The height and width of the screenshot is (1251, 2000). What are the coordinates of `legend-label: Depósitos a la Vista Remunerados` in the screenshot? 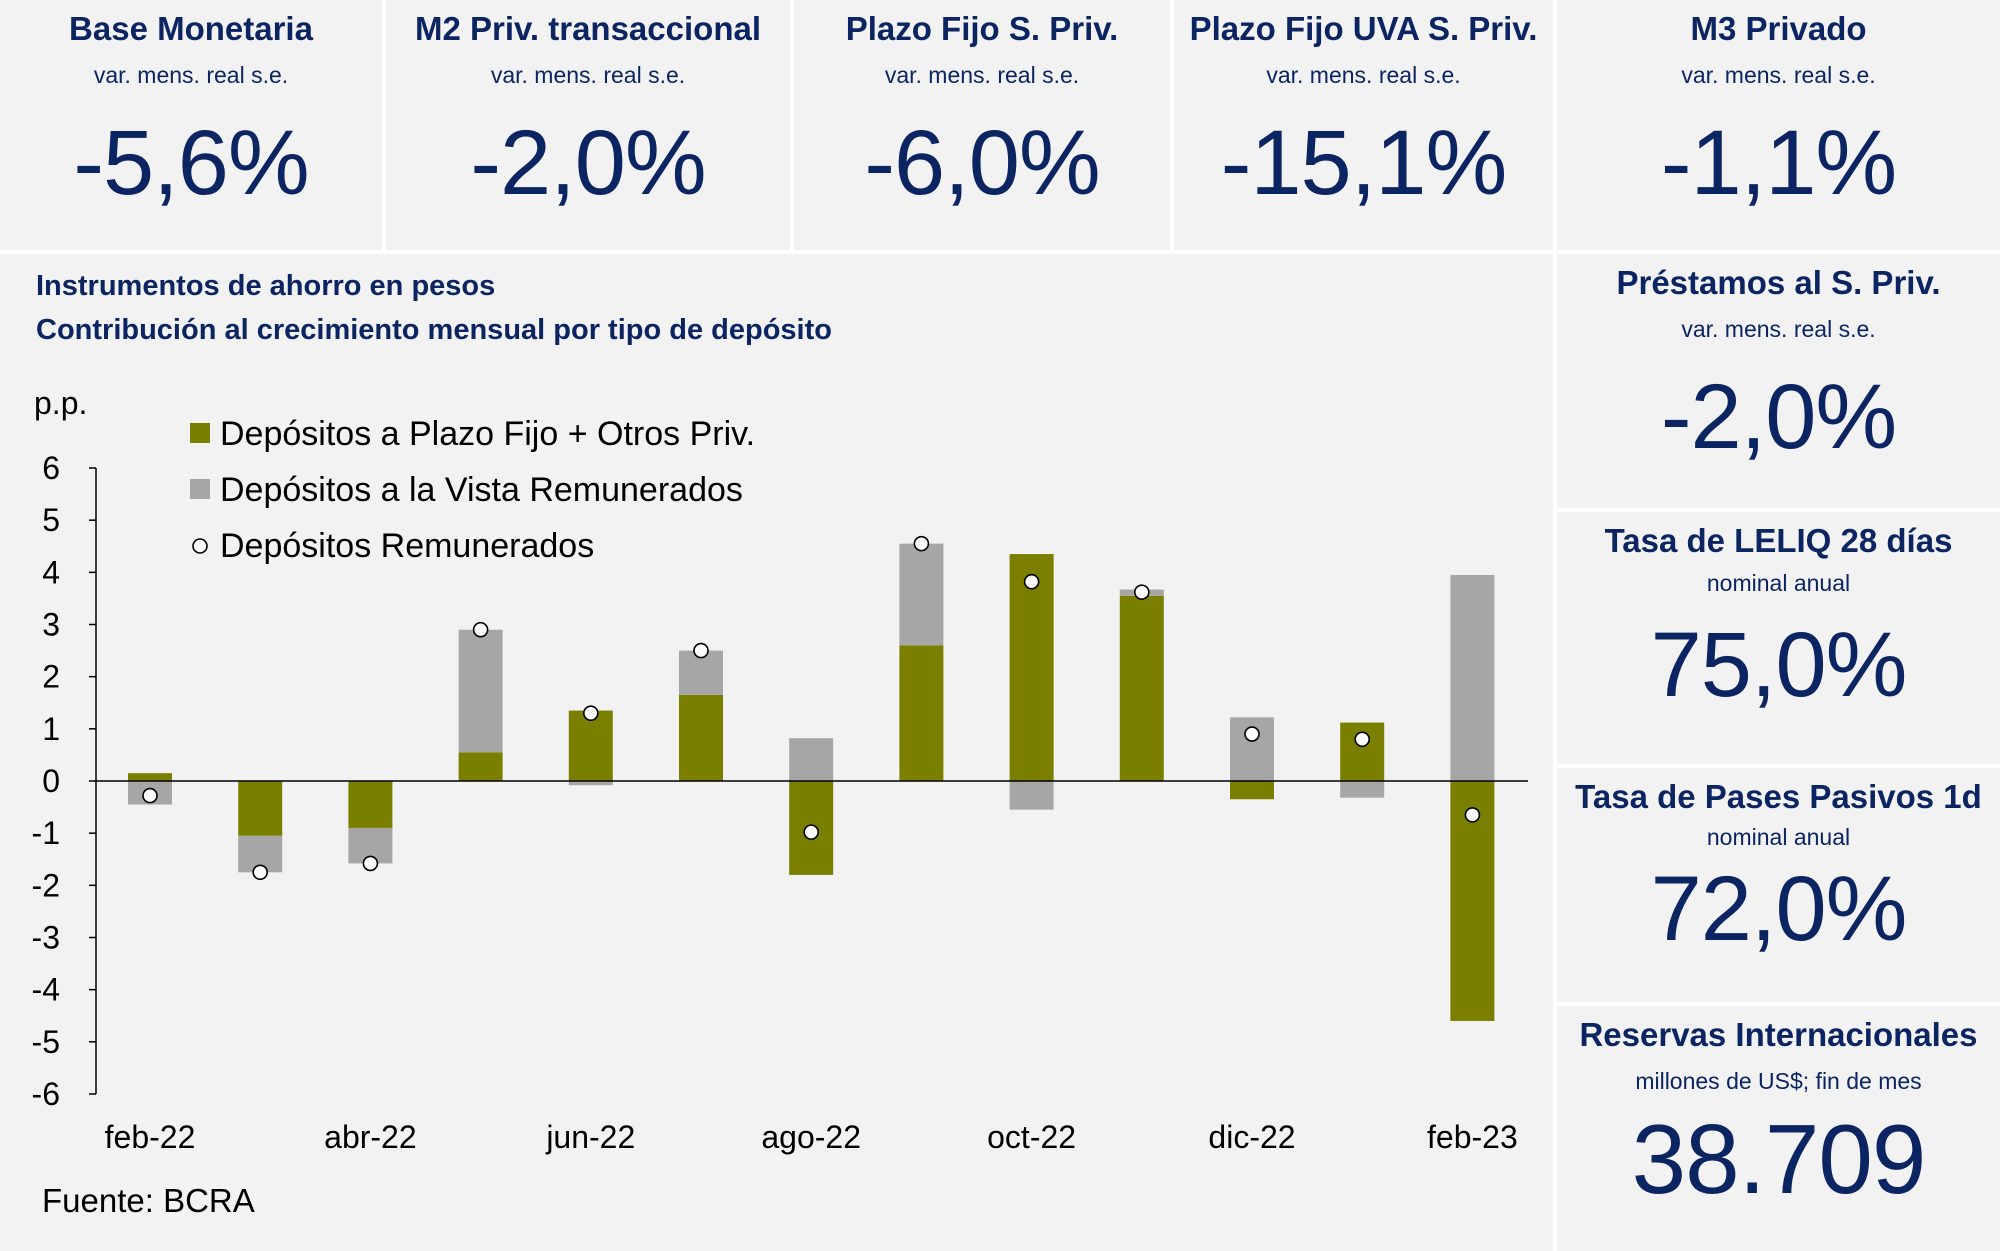 It's located at (481, 490).